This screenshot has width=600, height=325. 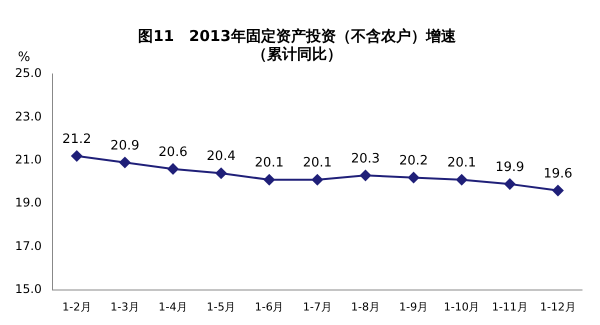 What do you see at coordinates (413, 307) in the screenshot?
I see `x-tick-label: 1-9月` at bounding box center [413, 307].